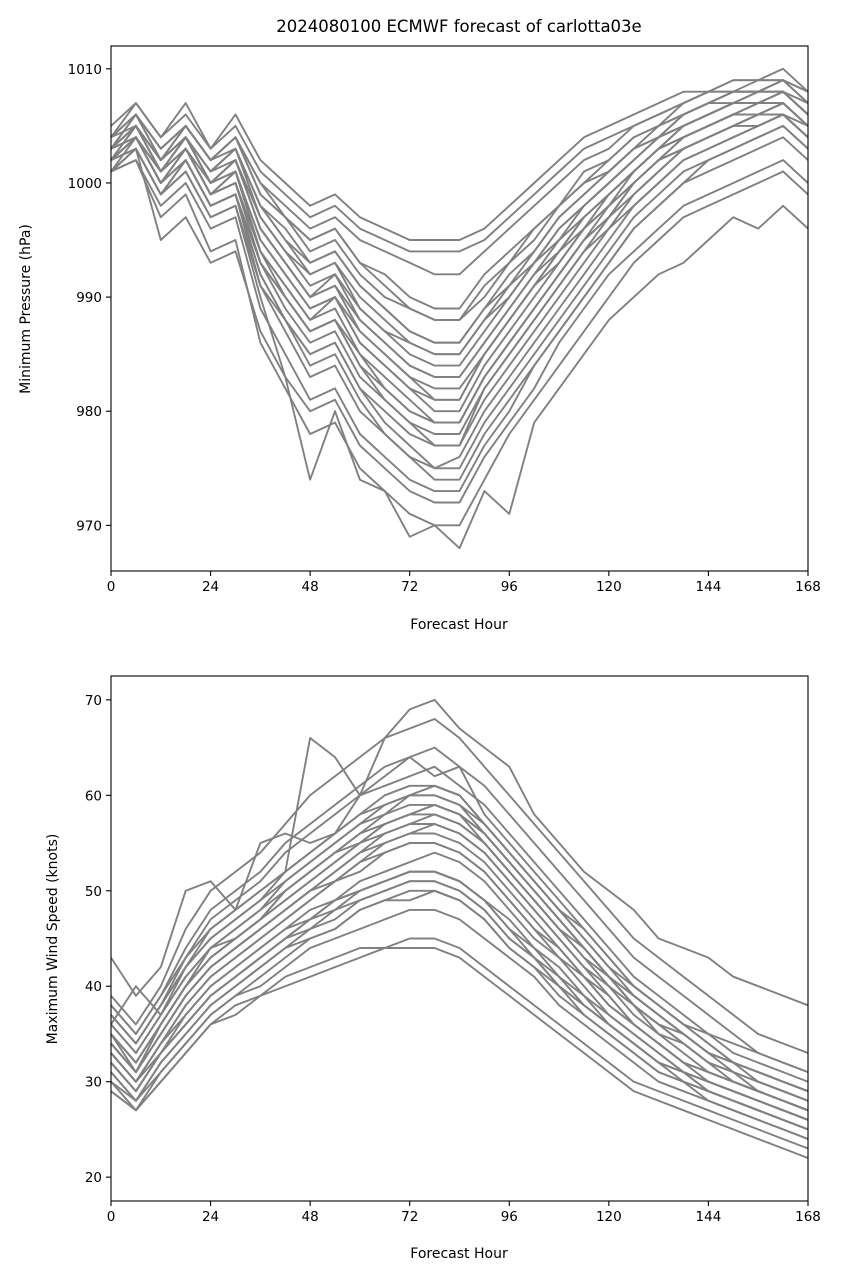  I want to click on y-tick-label: 30, so click(93, 1083).